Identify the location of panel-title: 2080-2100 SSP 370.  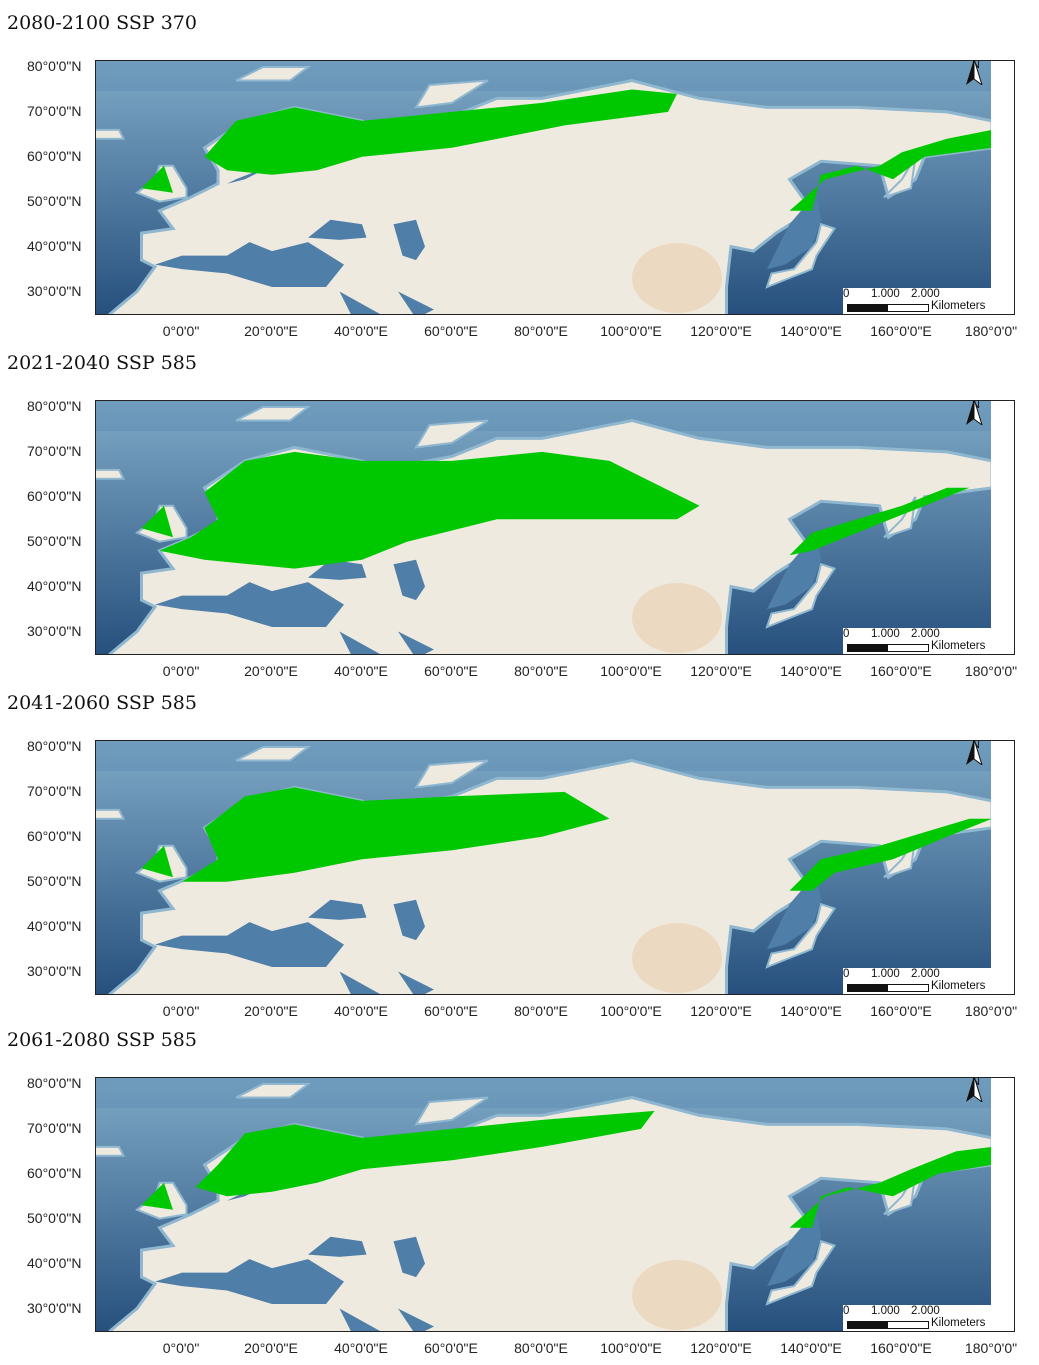
(102, 23).